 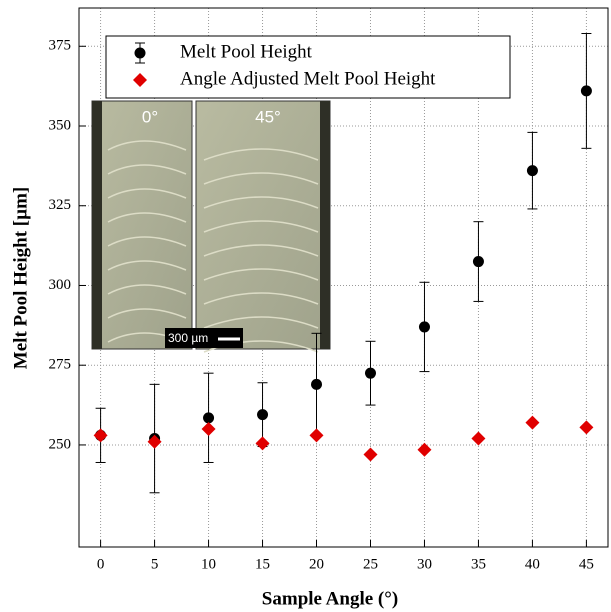 I want to click on inset-label: 0°, so click(x=150, y=116).